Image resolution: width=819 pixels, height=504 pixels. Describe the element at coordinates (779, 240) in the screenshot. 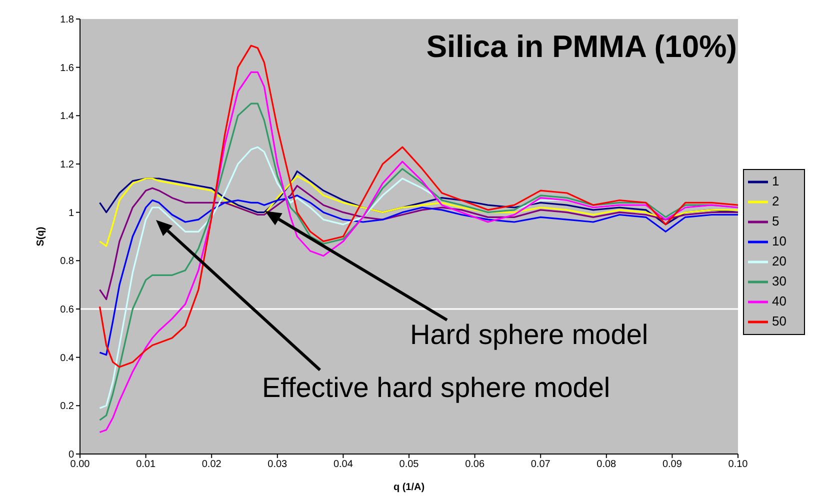

I see `legend-label: 10` at that location.